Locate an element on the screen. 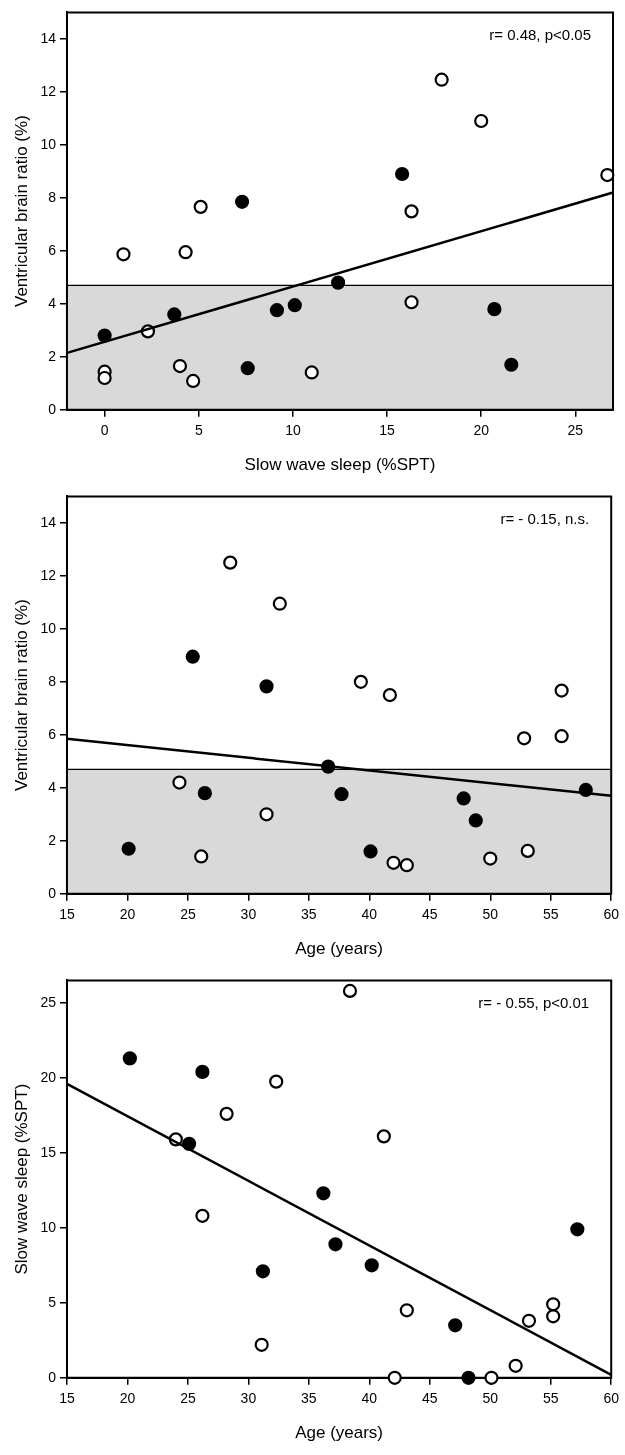 The width and height of the screenshot is (625, 1455). y-tick-label: 5 is located at coordinates (52, 1301).